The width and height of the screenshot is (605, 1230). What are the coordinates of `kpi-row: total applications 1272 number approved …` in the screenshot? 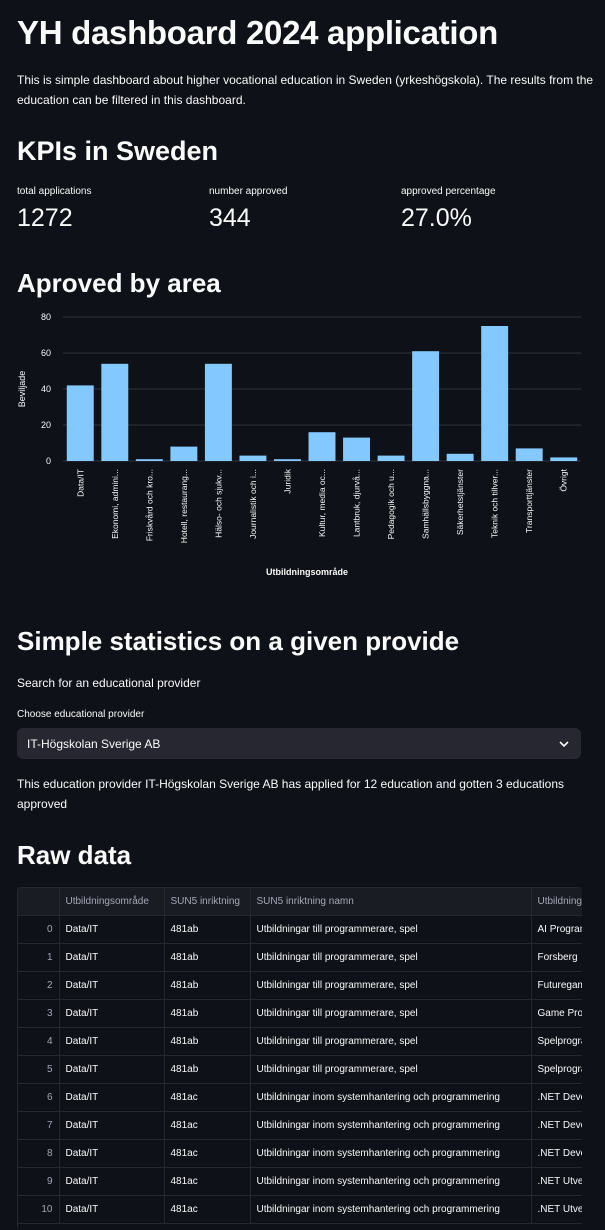 It's located at (299, 211).